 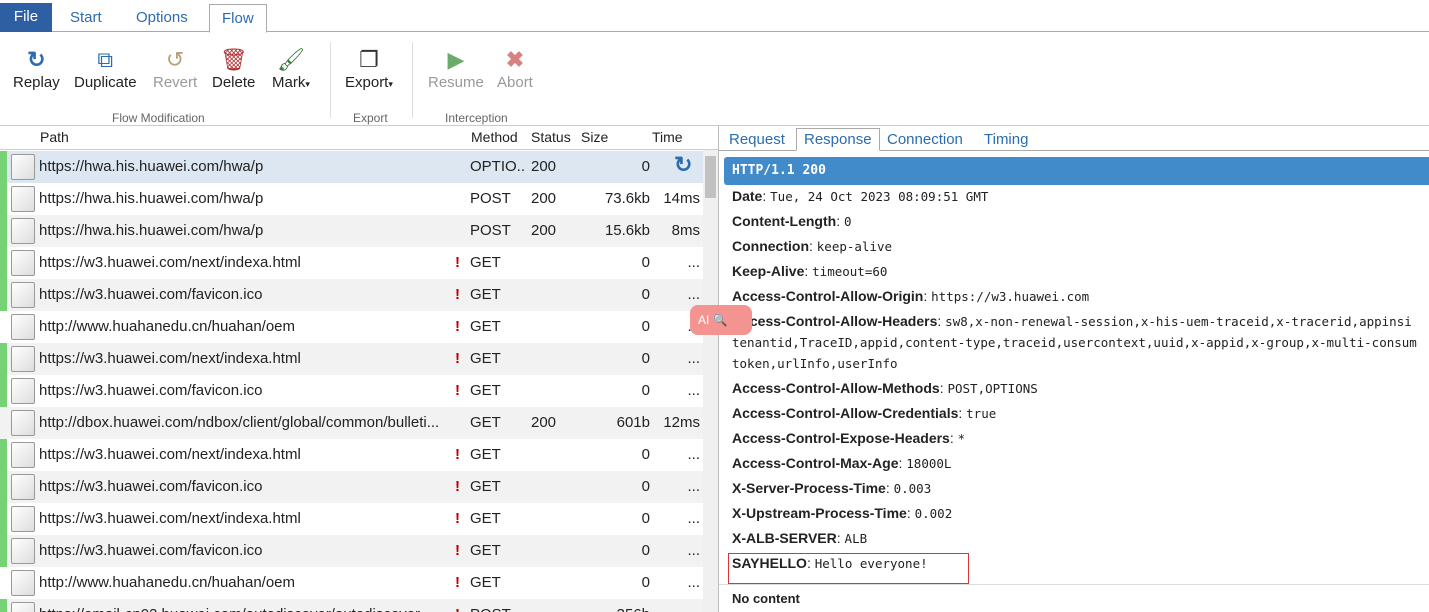 I want to click on tab-timing: Timing, so click(x=1006, y=139).